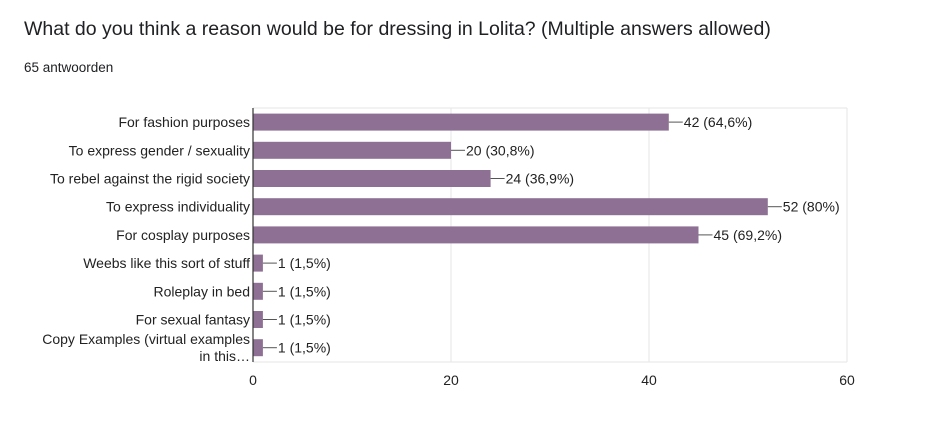  What do you see at coordinates (183, 235) in the screenshot?
I see `category-label: For cosplay purposes` at bounding box center [183, 235].